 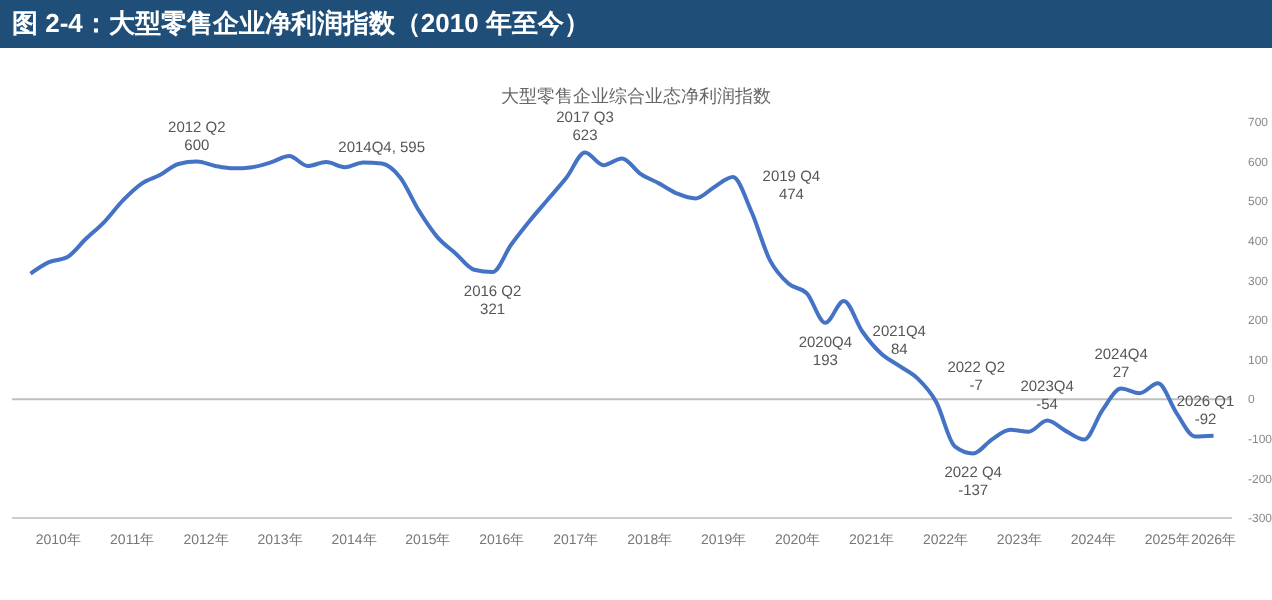 I want to click on chart-subtitle: 大型零售企业综合业态净利润指数, so click(x=636, y=97).